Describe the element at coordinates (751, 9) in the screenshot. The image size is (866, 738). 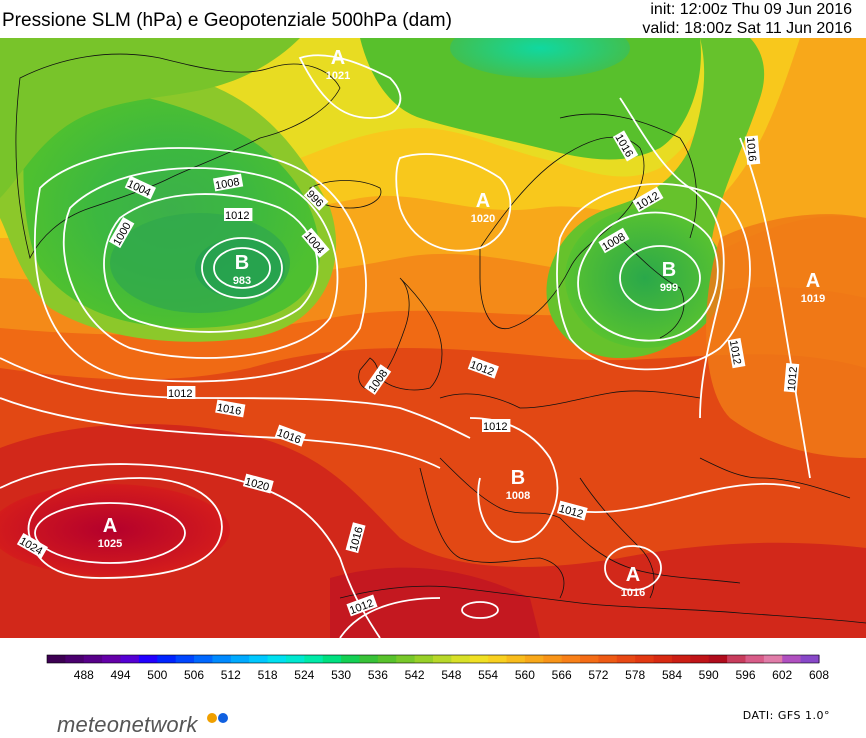
I see `init-time: init: 12:00z Thu 09 Jun 2016` at that location.